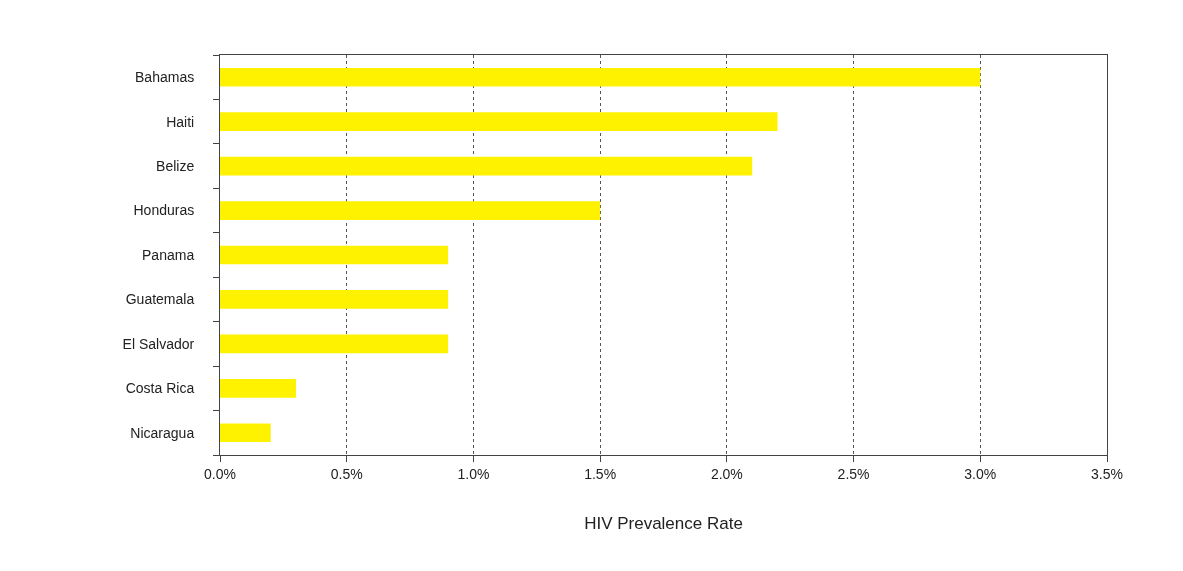  What do you see at coordinates (726, 473) in the screenshot?
I see `x-tick-label: 2.0%` at bounding box center [726, 473].